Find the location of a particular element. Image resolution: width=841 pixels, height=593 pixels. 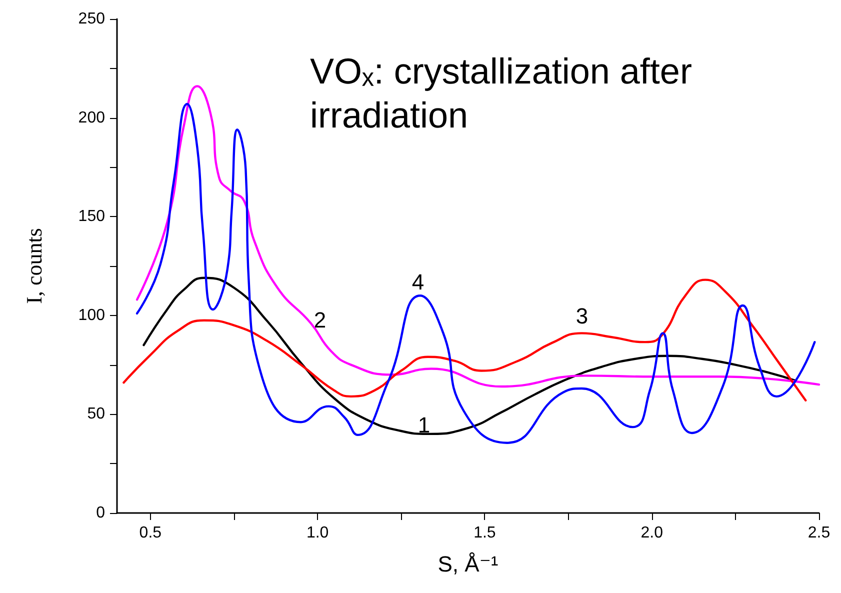

series-label: 1 is located at coordinates (424, 425).